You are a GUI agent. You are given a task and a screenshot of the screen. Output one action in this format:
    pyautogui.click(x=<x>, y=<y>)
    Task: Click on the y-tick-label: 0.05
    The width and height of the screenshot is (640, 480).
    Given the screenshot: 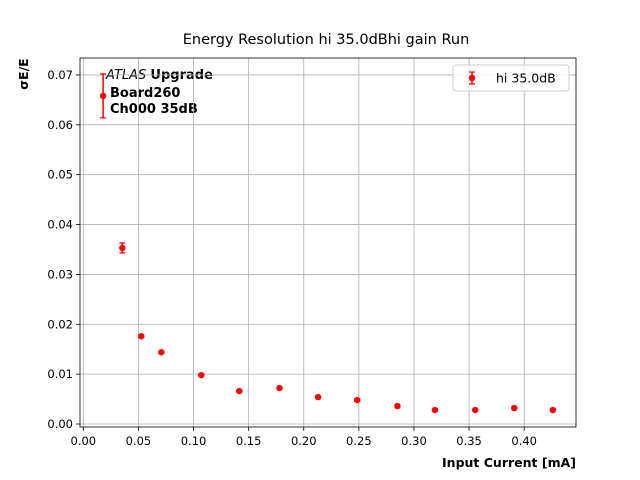 What is the action you would take?
    pyautogui.click(x=60, y=175)
    